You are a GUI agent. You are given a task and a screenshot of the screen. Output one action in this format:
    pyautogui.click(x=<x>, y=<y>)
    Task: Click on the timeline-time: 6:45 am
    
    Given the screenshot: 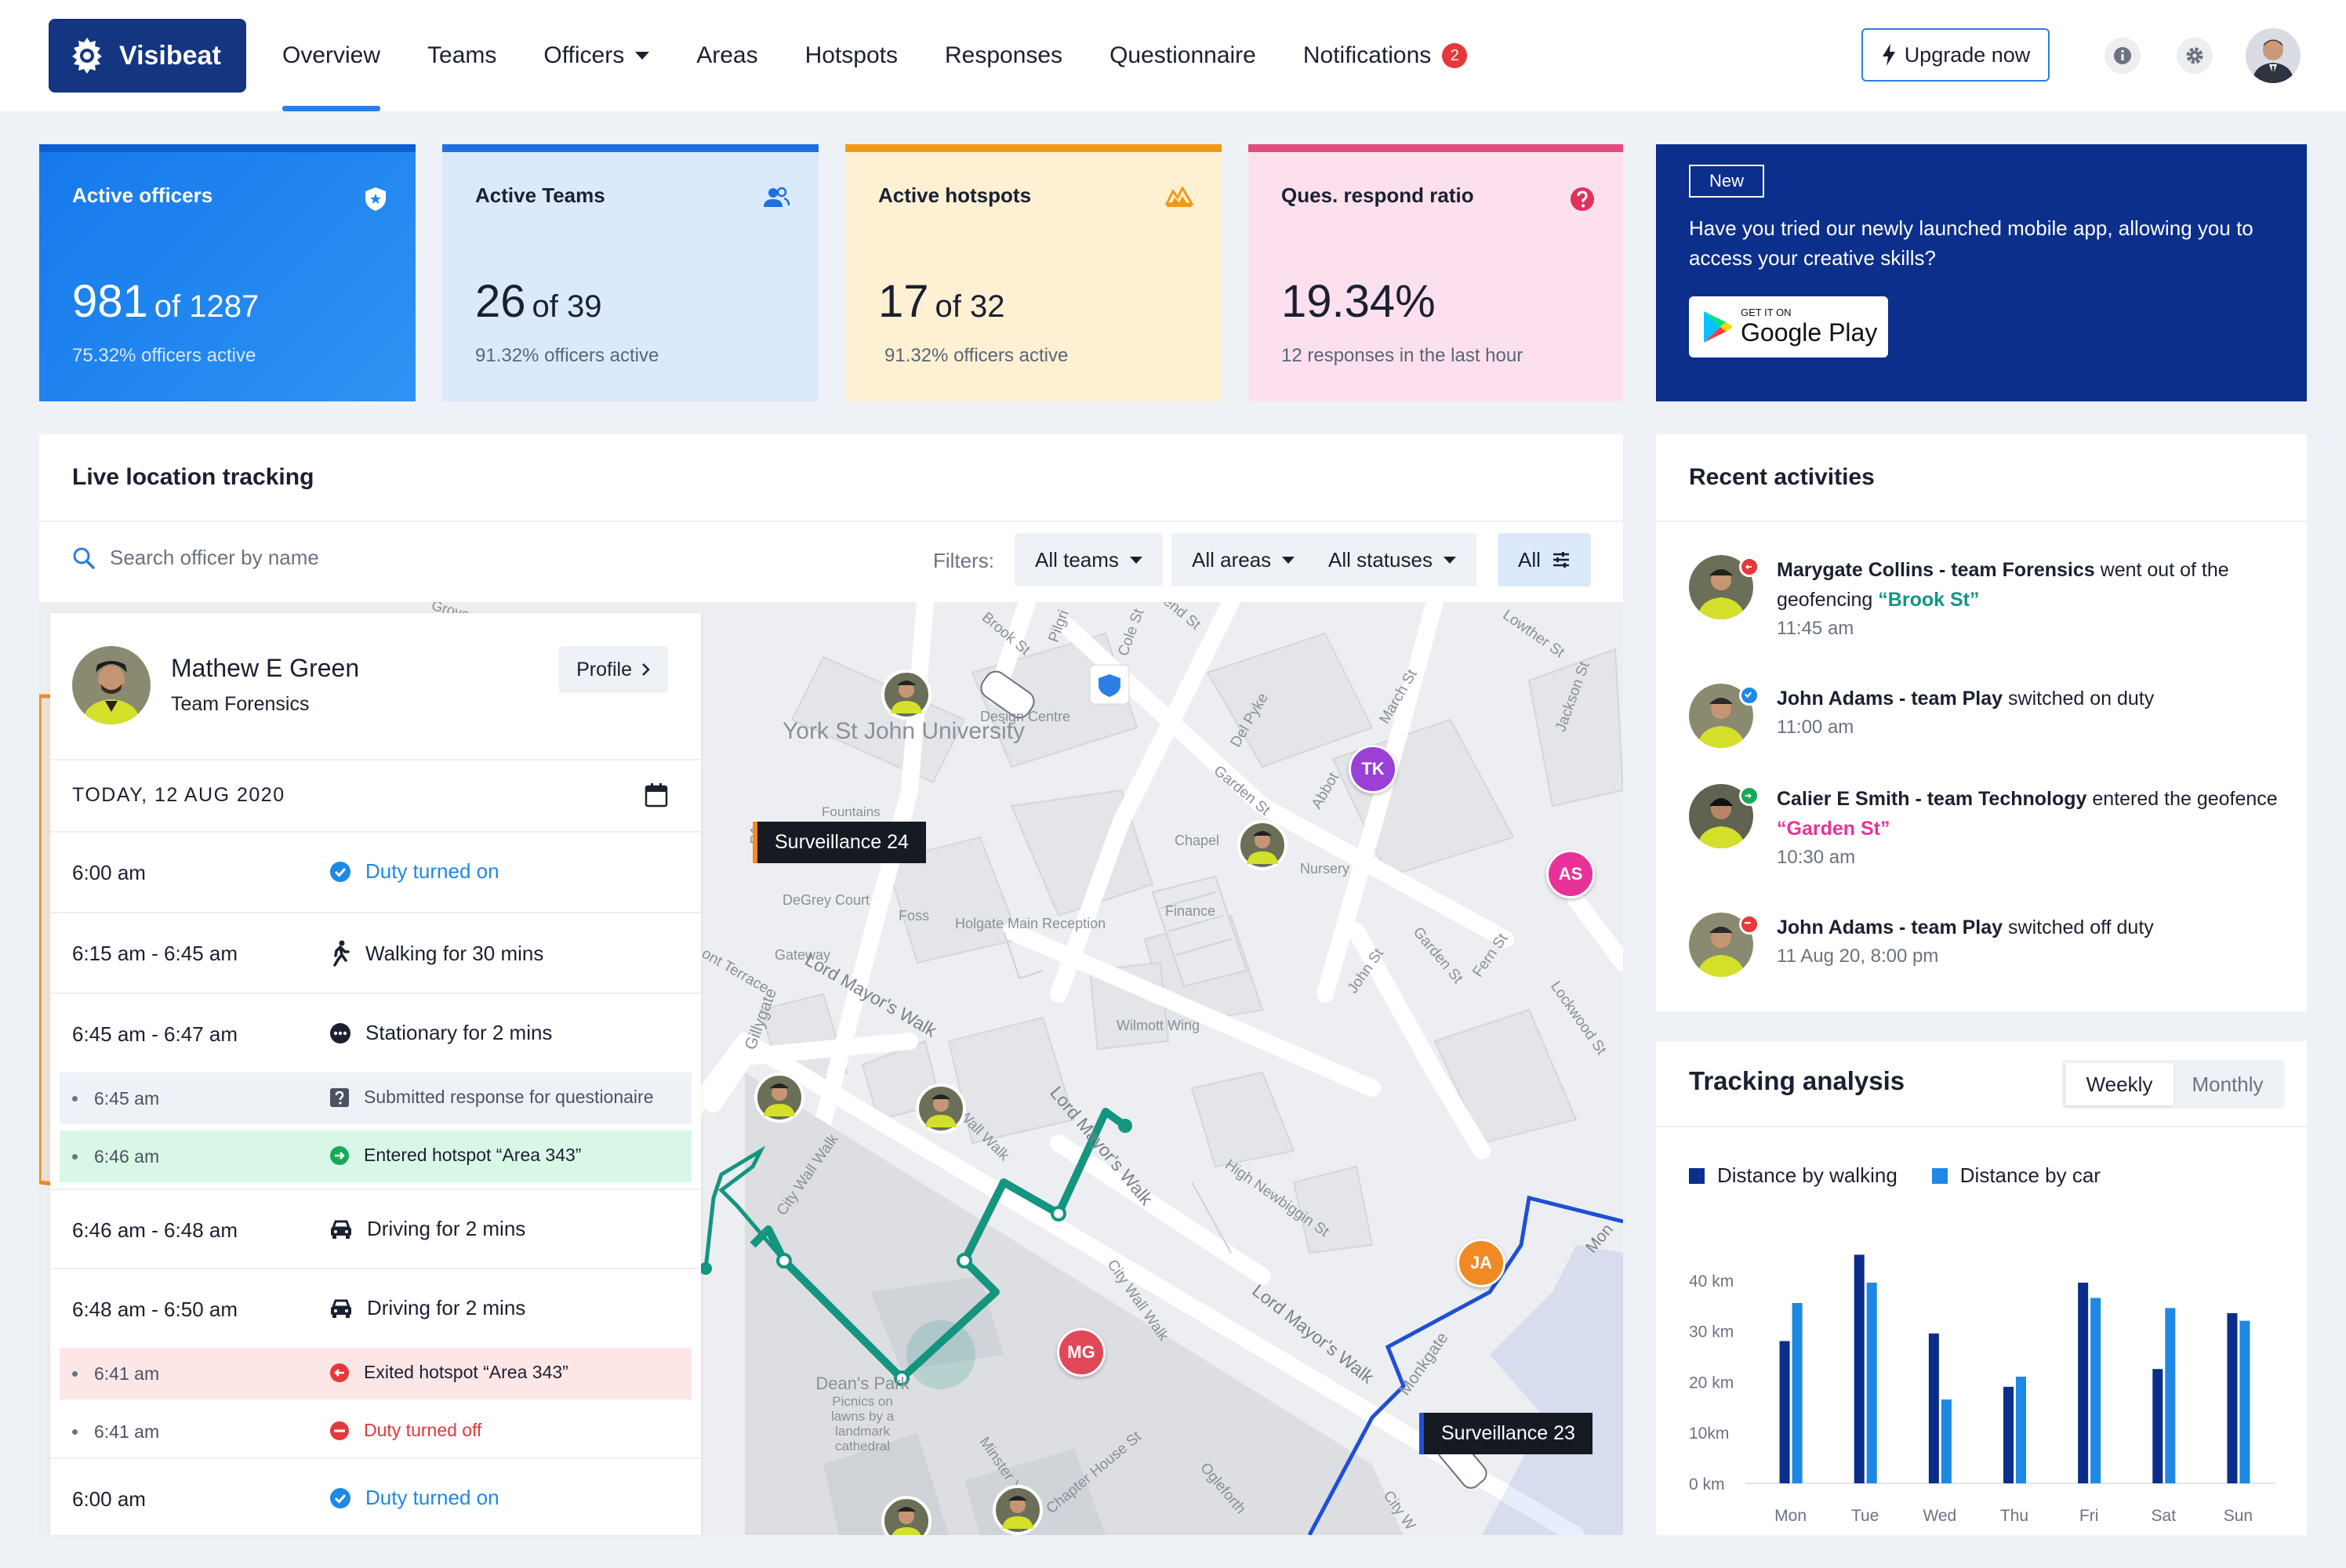 What is the action you would take?
    pyautogui.click(x=127, y=1098)
    